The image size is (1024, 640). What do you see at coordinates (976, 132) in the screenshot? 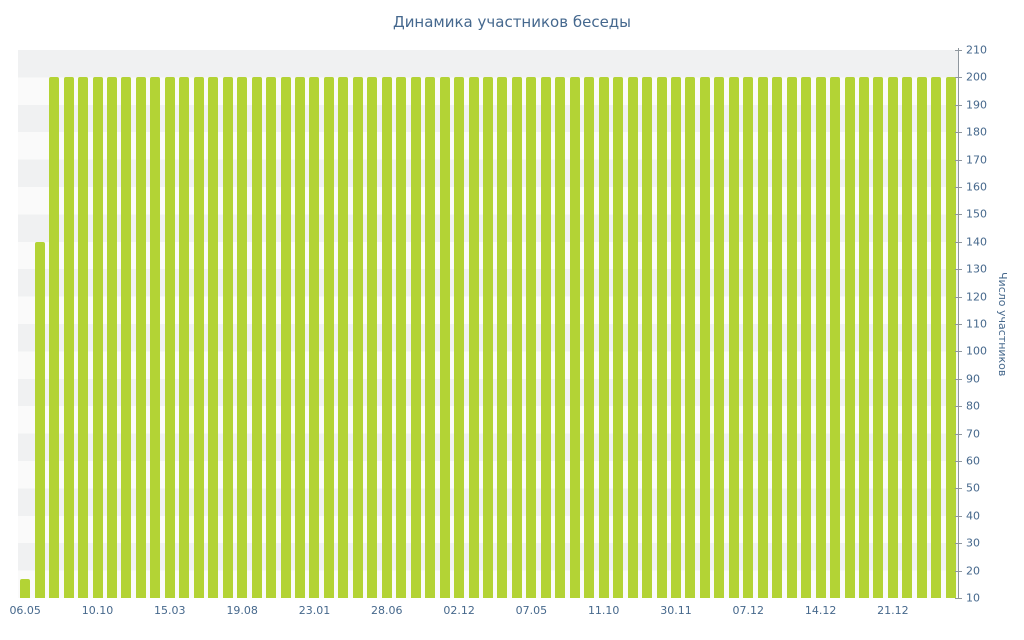
I see `y-tick-label: 180` at bounding box center [976, 132].